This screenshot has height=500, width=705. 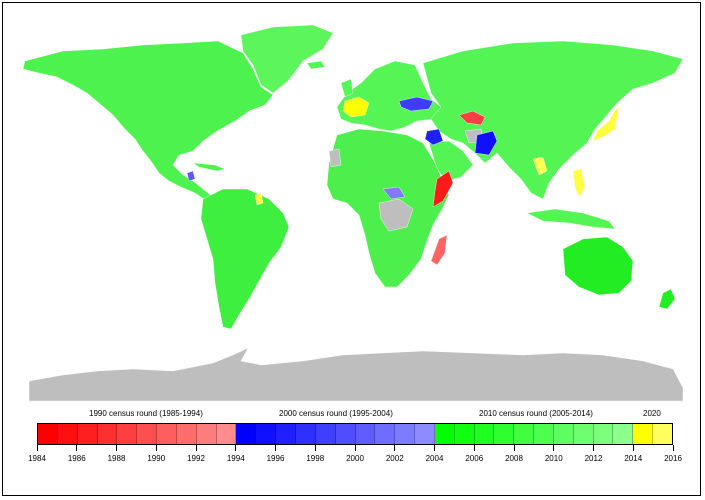 What do you see at coordinates (127, 434) in the screenshot?
I see `scale-swatch-1988` at bounding box center [127, 434].